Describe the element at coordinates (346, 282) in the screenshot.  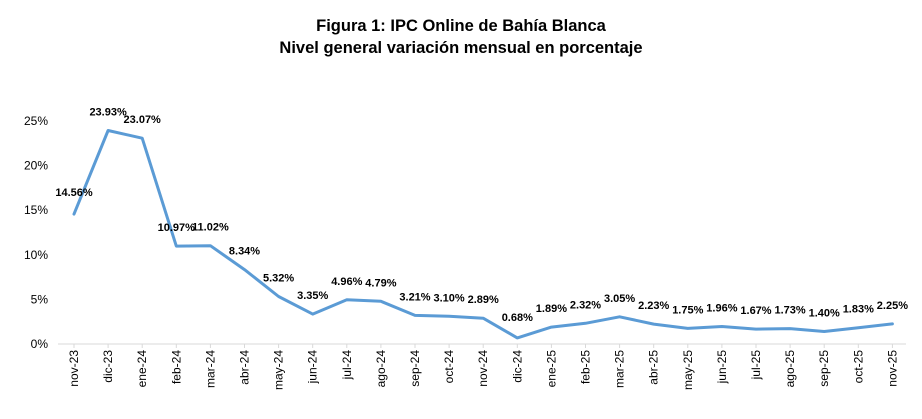
I see `data-label: 4.96%` at that location.